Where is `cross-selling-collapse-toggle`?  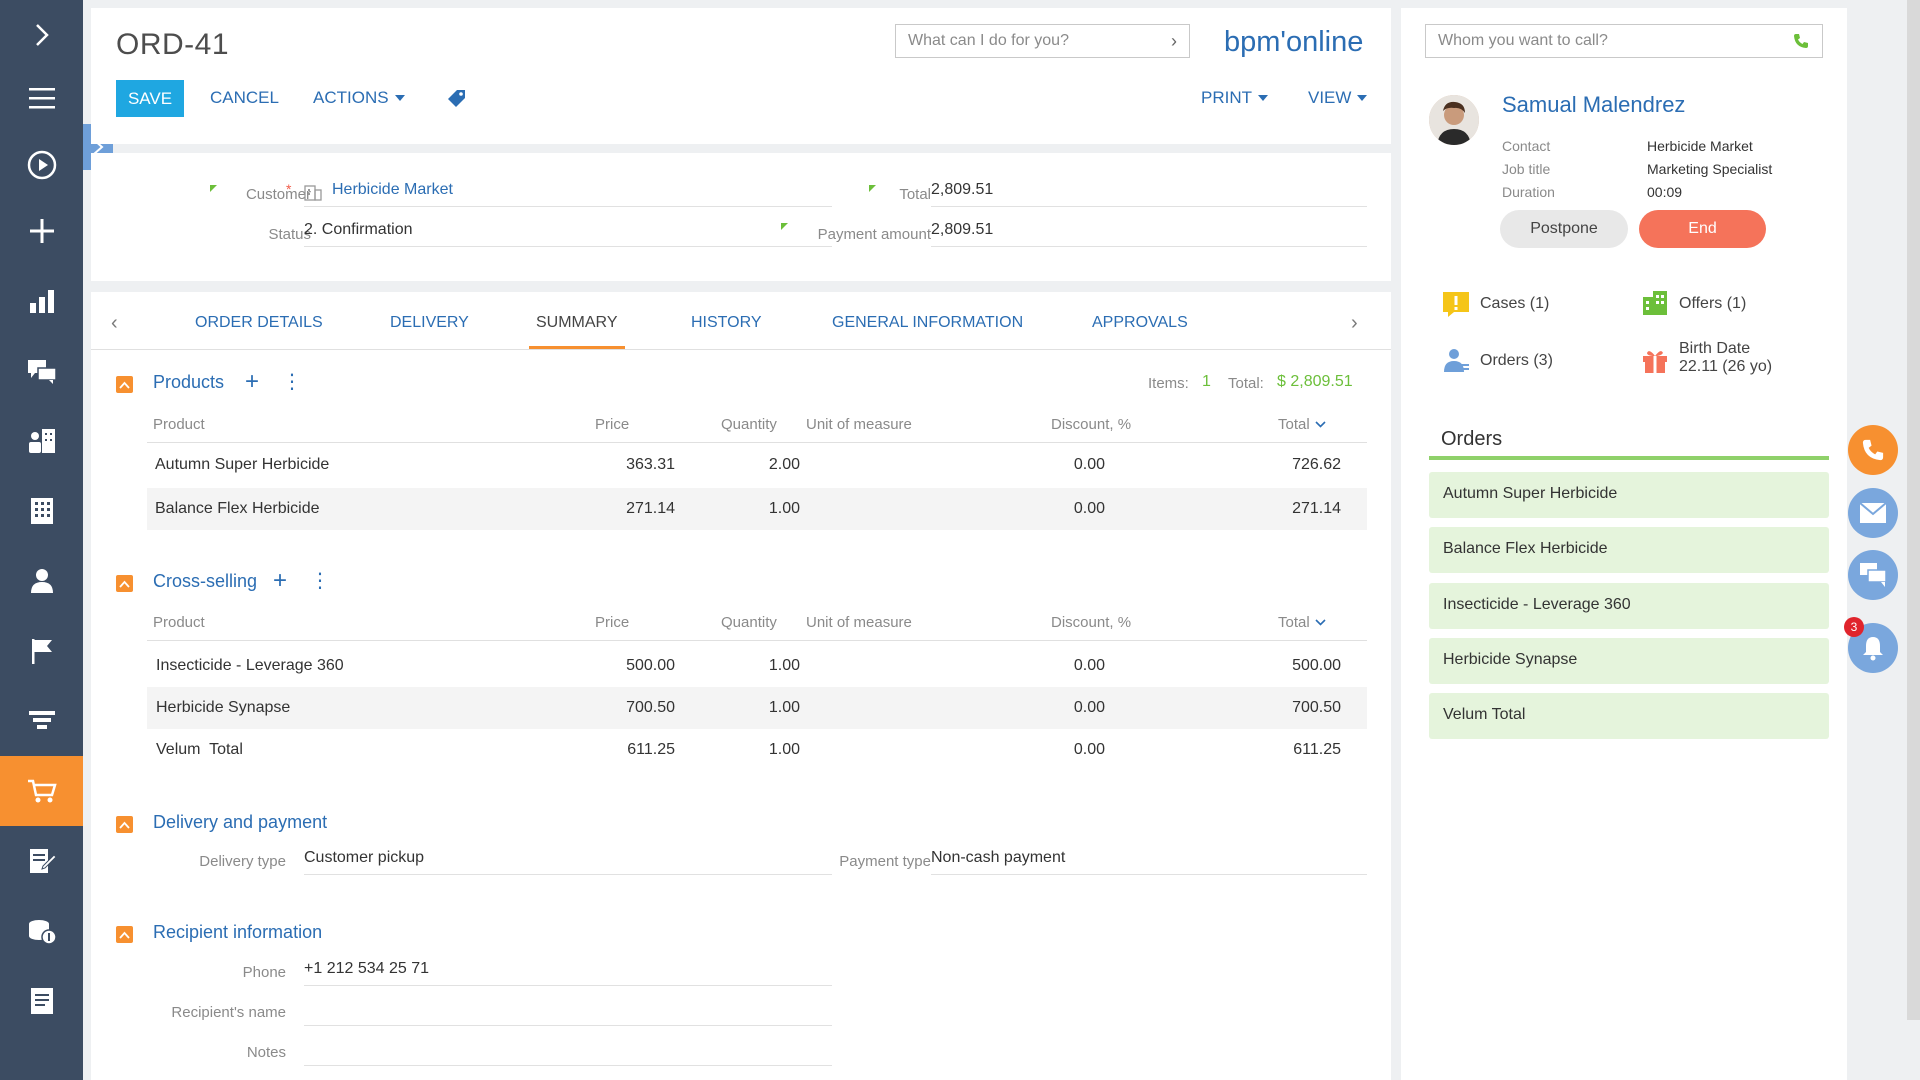
cross-selling-collapse-toggle is located at coordinates (124, 583).